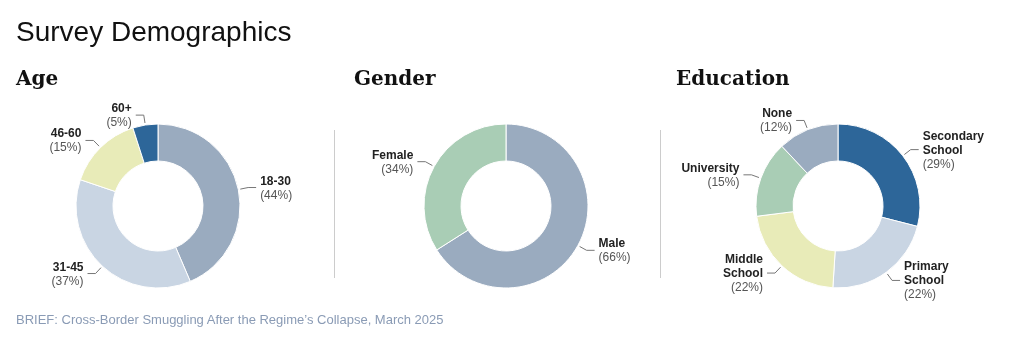 The width and height of the screenshot is (1024, 341). I want to click on slice-label: 46-60, so click(66, 133).